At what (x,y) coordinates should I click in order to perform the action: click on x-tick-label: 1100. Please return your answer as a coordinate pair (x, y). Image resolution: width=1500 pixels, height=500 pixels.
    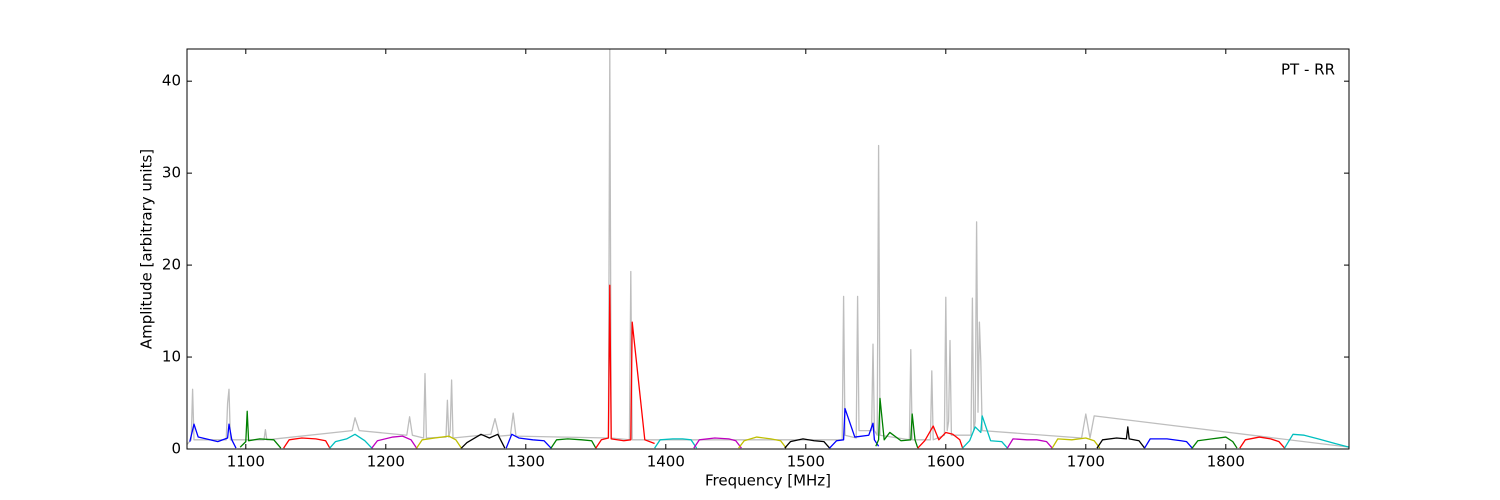
    Looking at the image, I should click on (246, 462).